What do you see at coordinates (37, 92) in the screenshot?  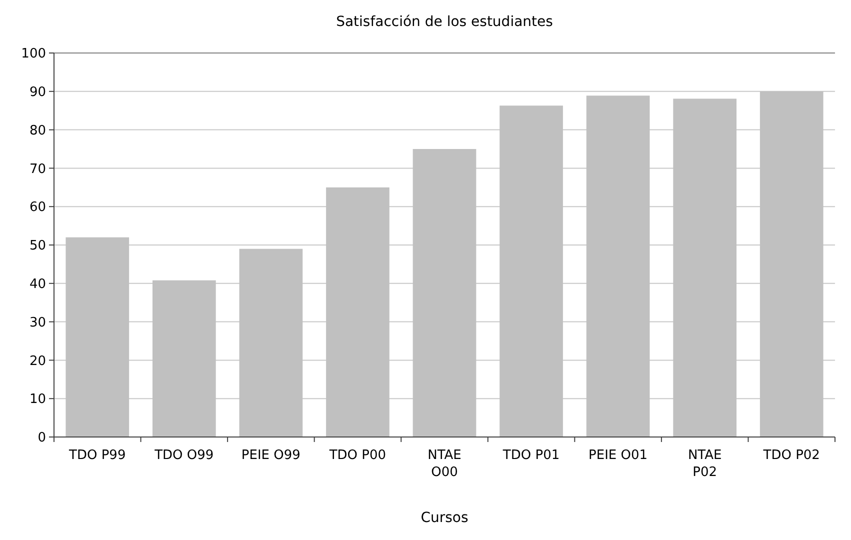 I see `y-tick-label: 90` at bounding box center [37, 92].